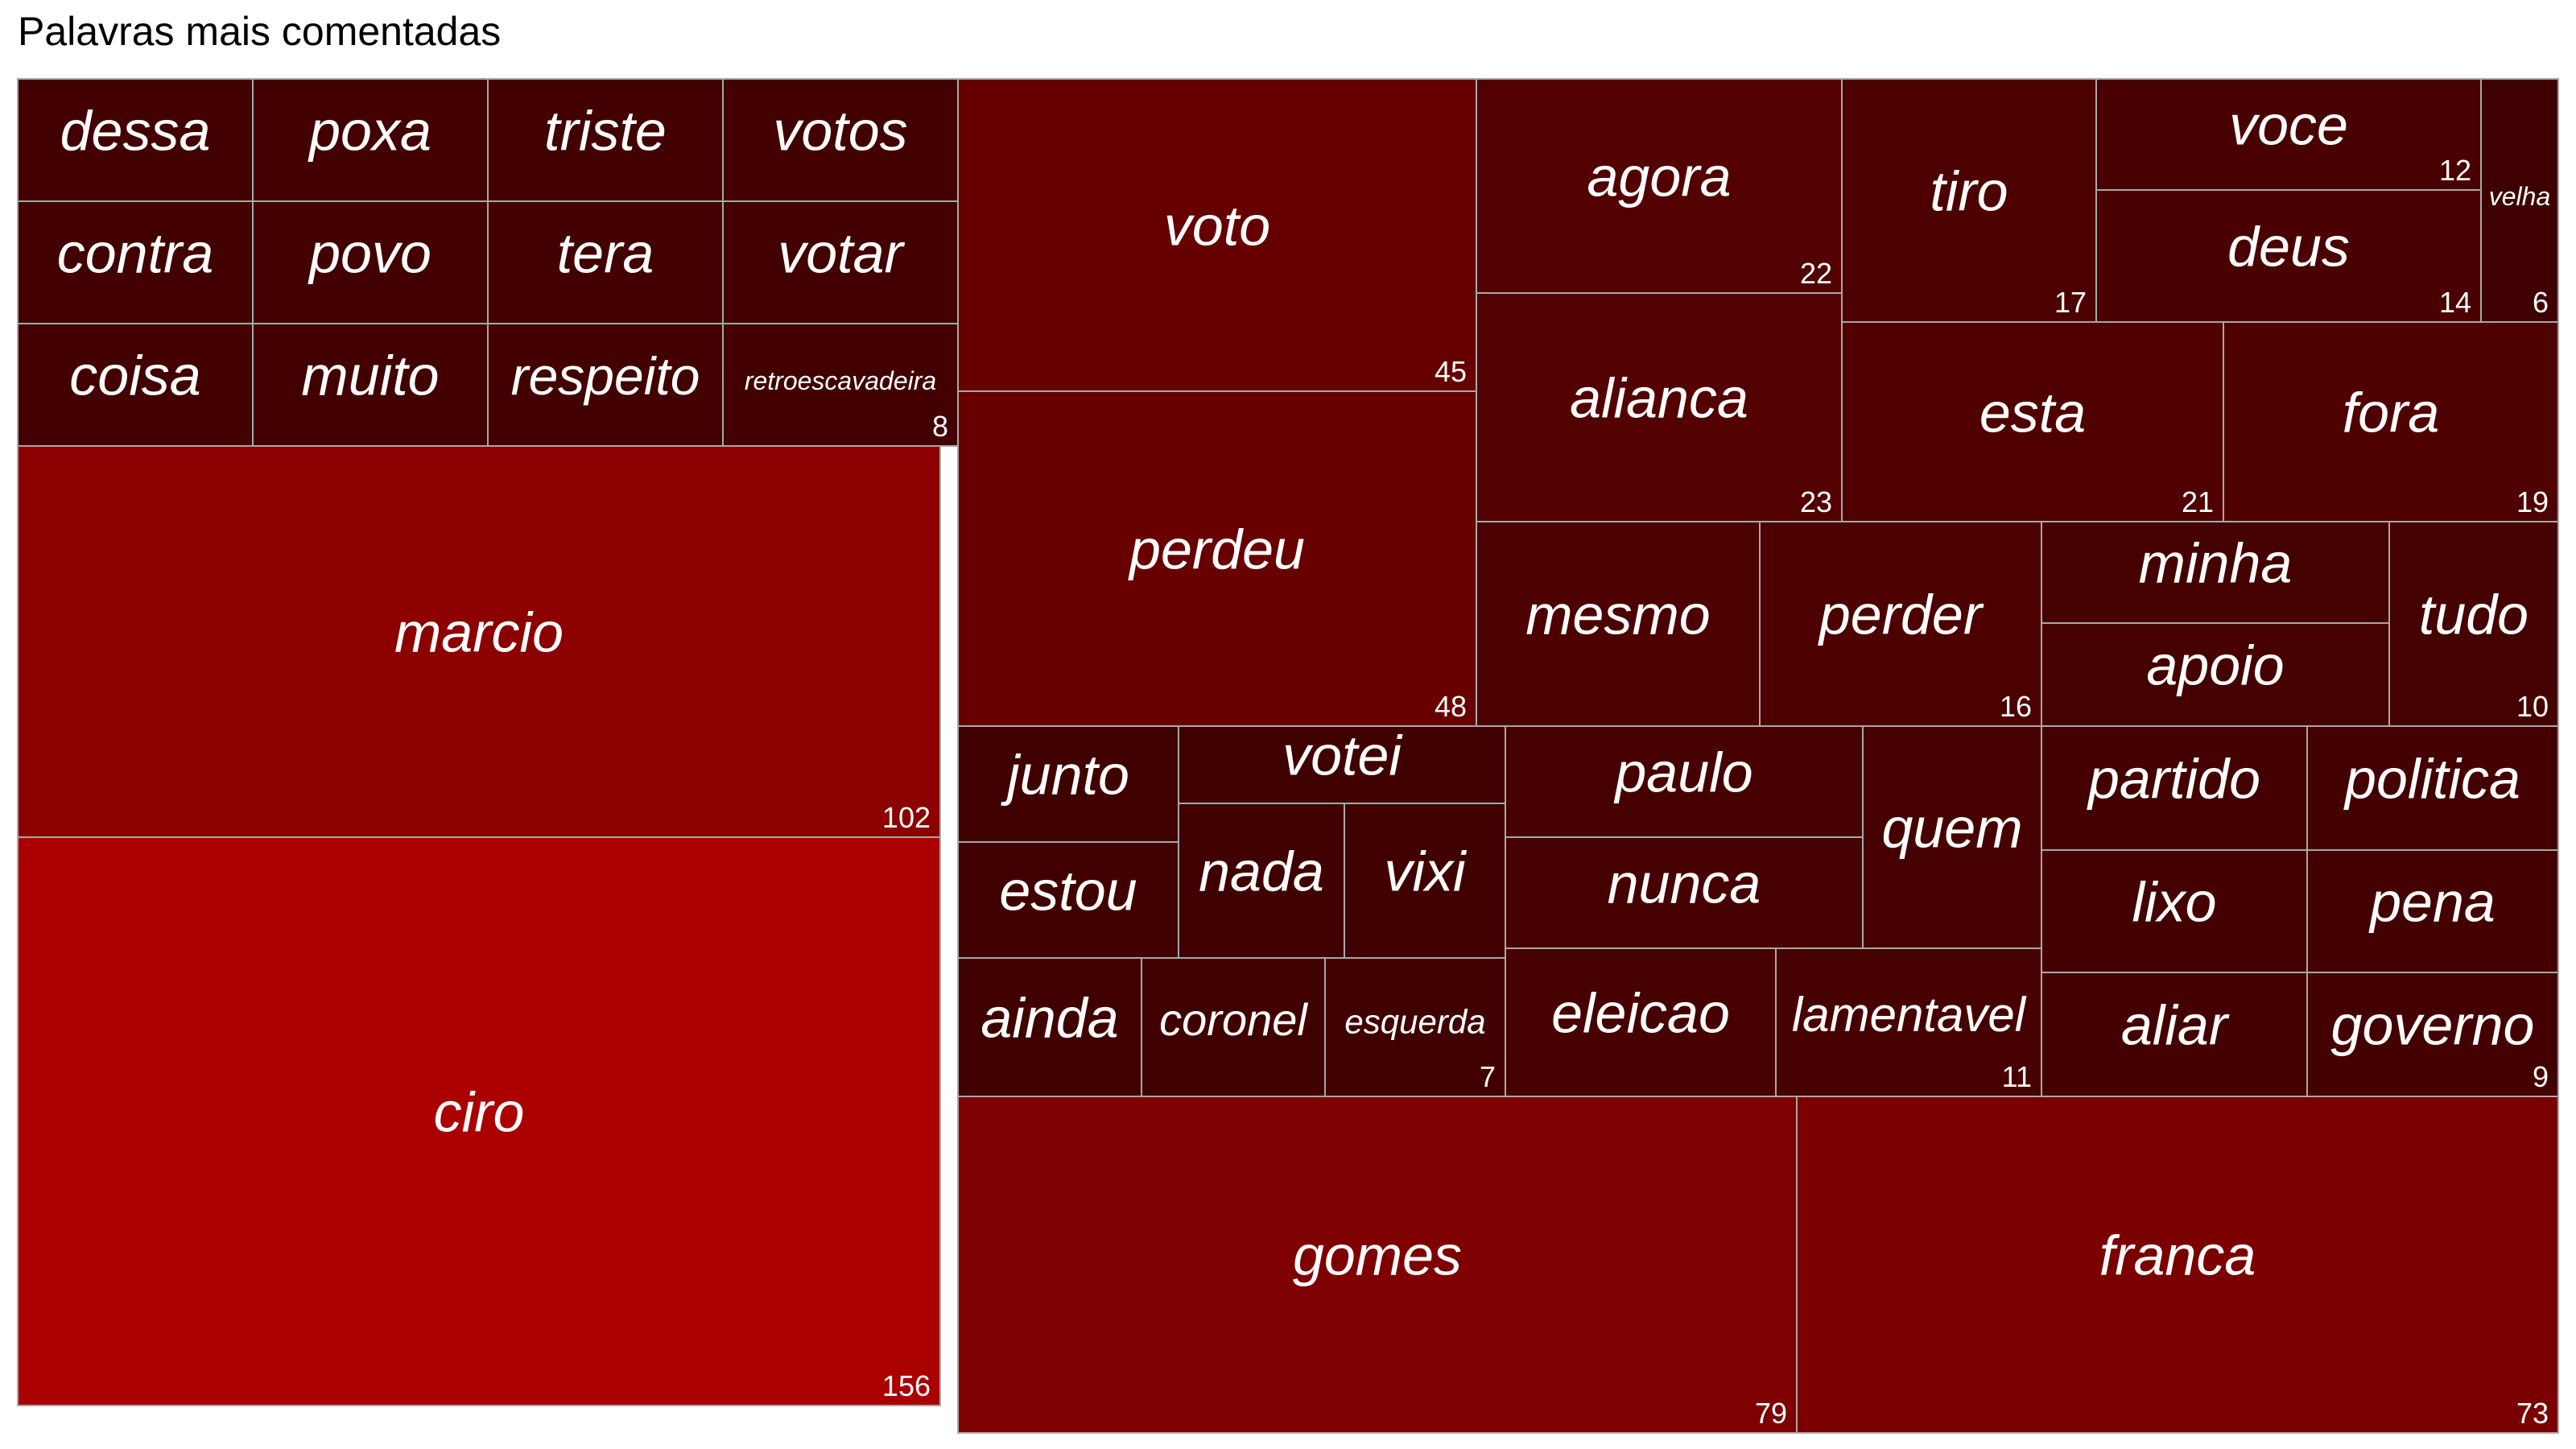  I want to click on tile-word-partido: partido, so click(2173, 779).